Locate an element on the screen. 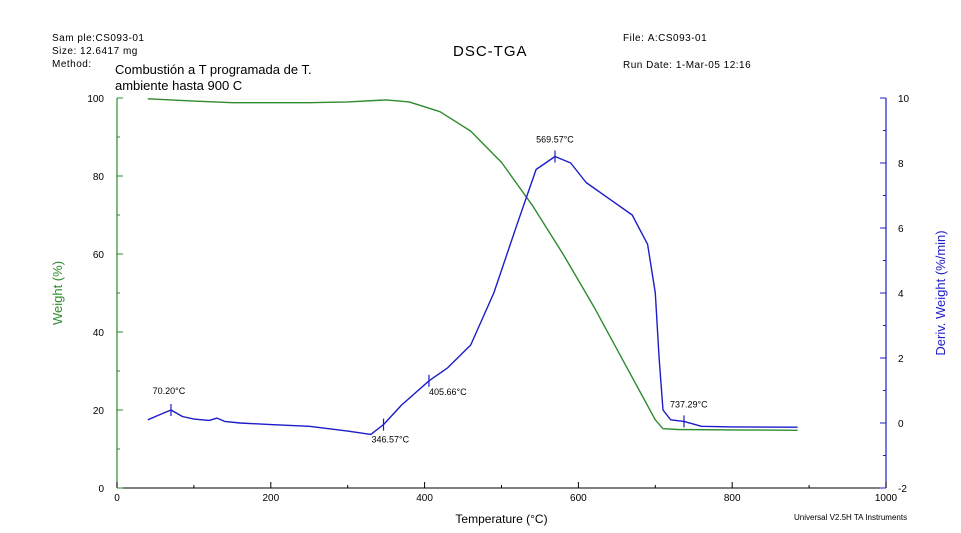  y-right-tick-label: 8 is located at coordinates (901, 164).